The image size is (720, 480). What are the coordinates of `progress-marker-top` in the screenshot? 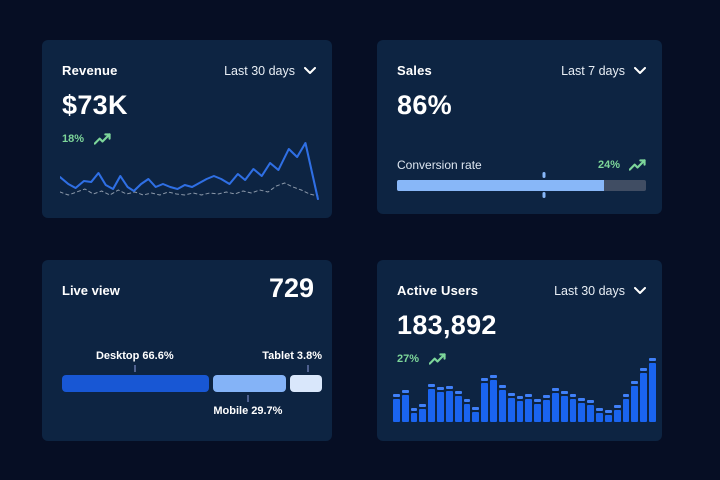 It's located at (544, 175).